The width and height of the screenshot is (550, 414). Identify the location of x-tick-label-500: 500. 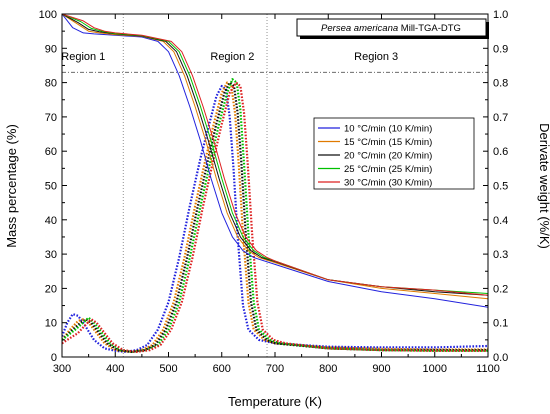
(168, 369).